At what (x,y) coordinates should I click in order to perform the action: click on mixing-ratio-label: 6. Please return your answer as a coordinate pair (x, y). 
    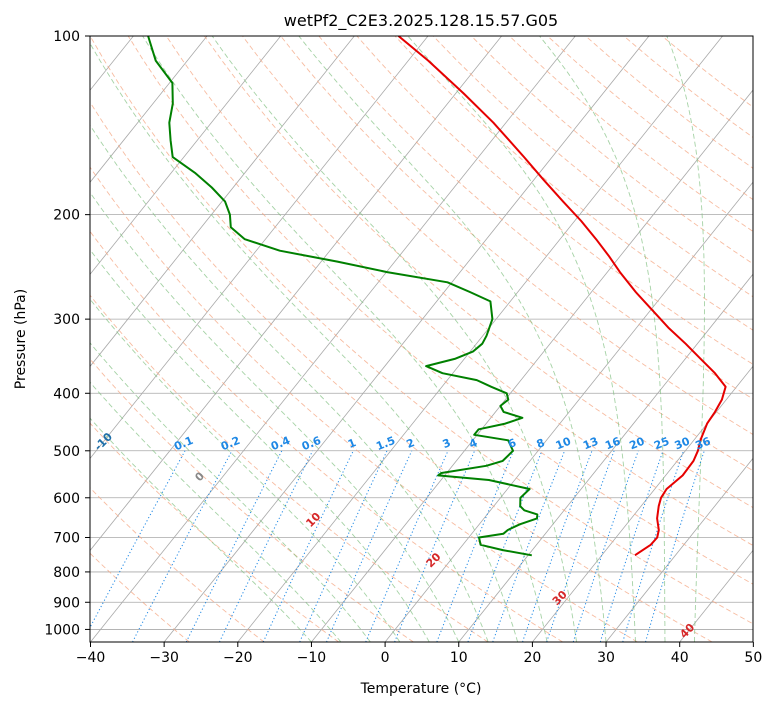
    Looking at the image, I should click on (512, 443).